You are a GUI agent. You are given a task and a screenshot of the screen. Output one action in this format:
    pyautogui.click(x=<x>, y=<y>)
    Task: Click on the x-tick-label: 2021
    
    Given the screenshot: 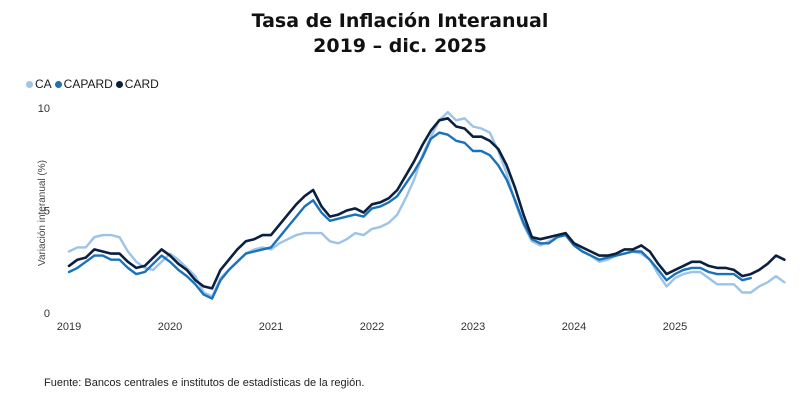 What is the action you would take?
    pyautogui.click(x=271, y=327)
    